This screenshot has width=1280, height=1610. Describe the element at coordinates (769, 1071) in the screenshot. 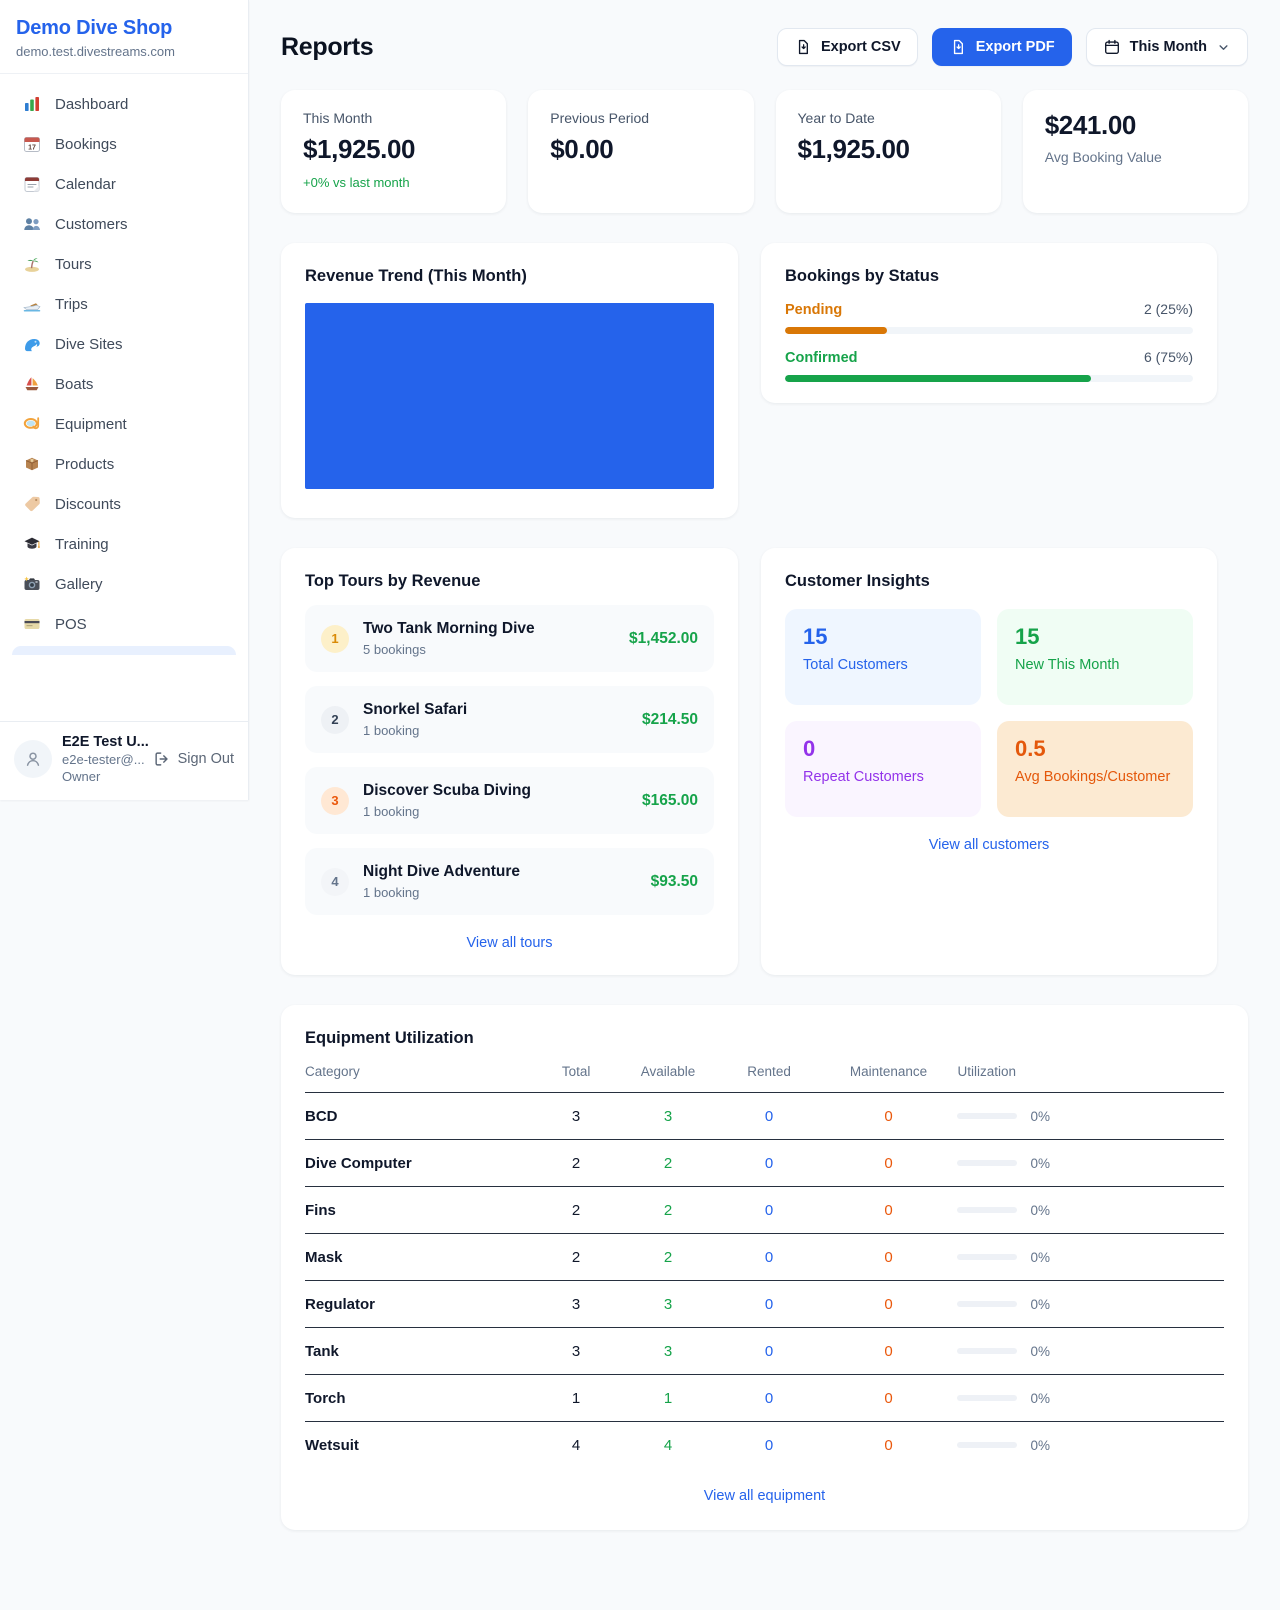

I see `column-header: Rented` at that location.